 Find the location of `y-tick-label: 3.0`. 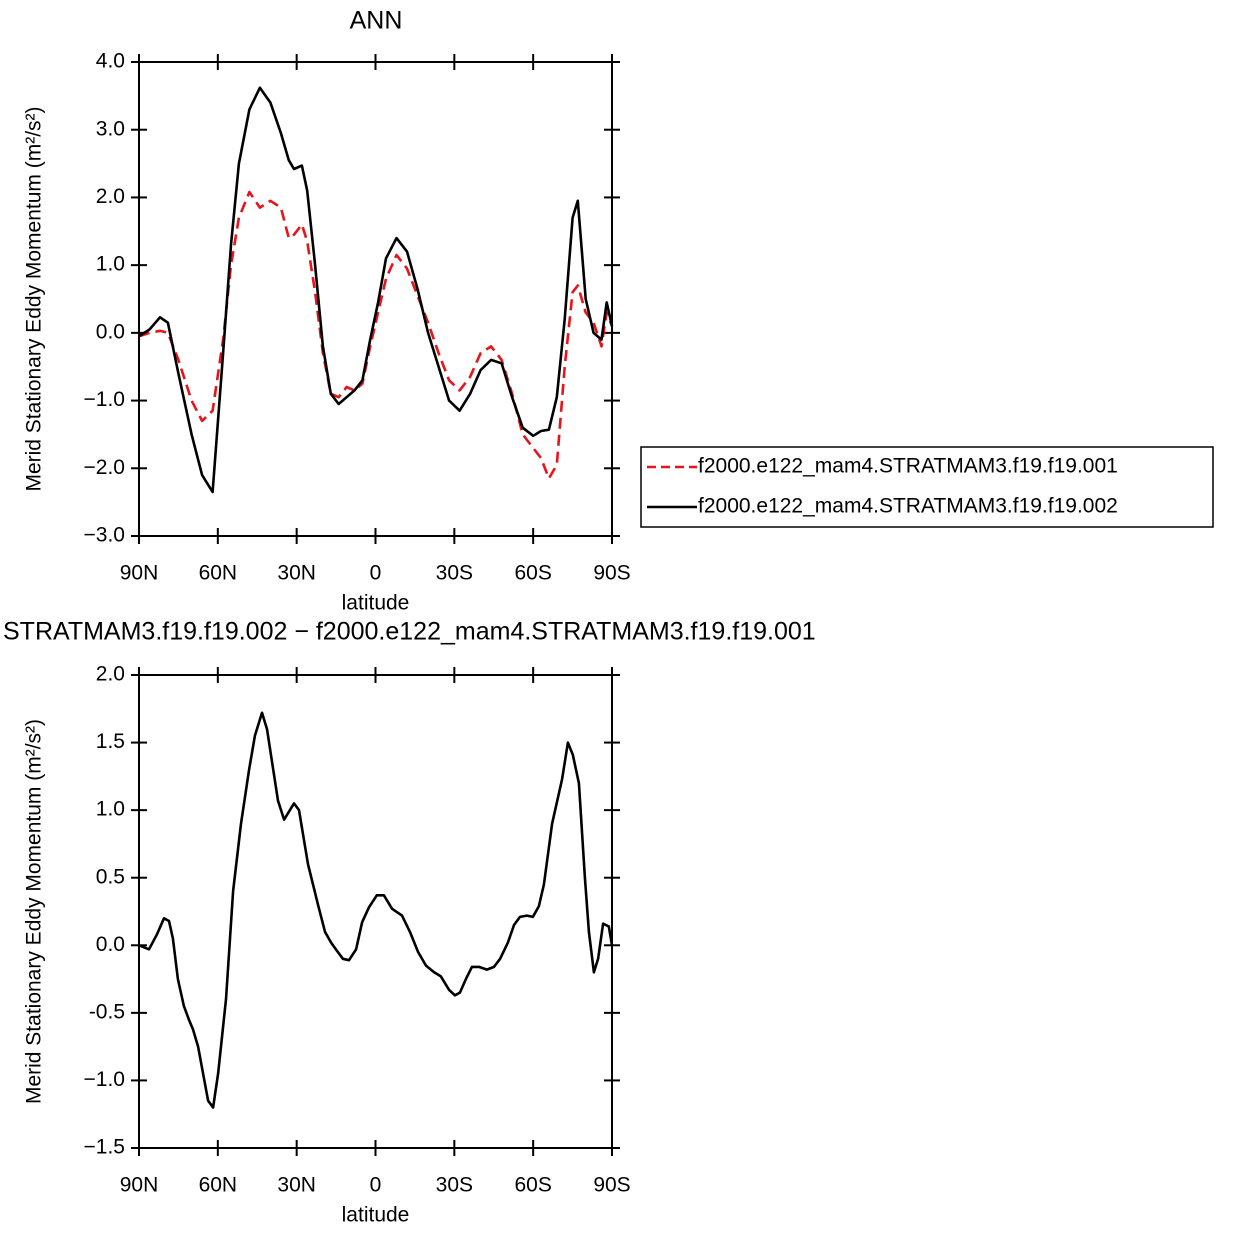

y-tick-label: 3.0 is located at coordinates (110, 128).